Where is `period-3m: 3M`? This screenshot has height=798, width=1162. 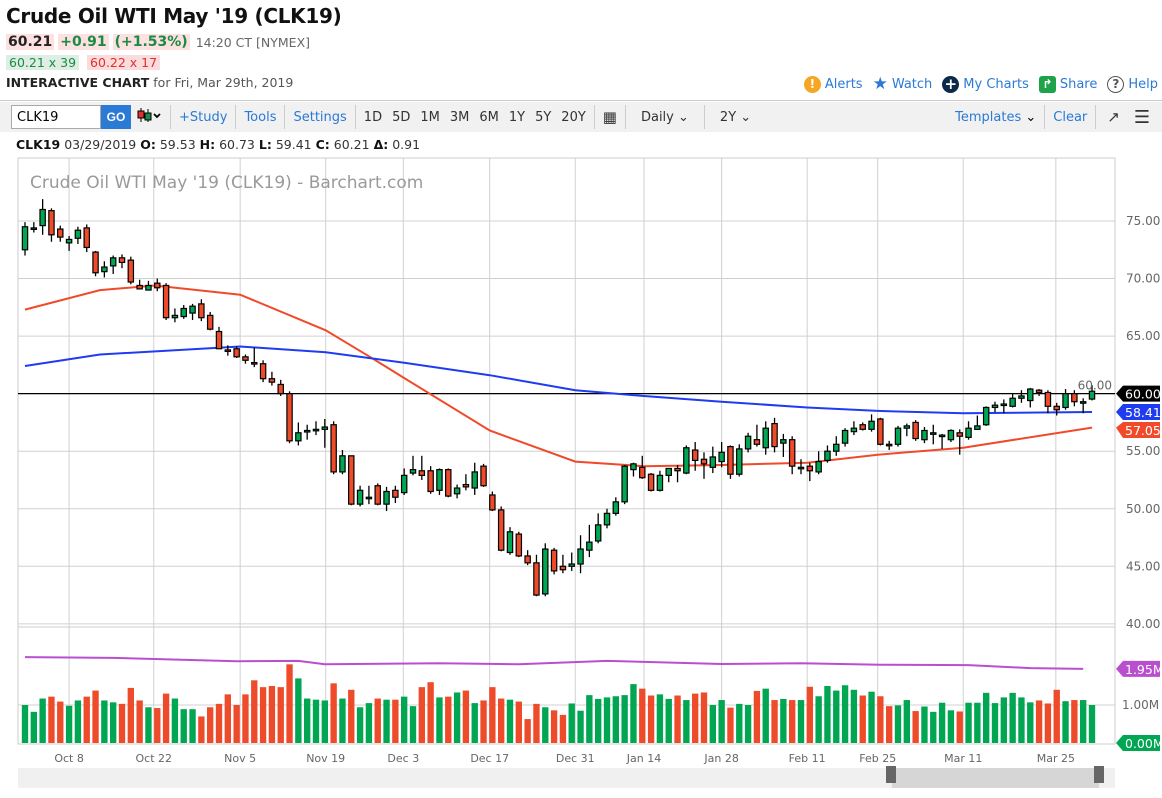 period-3m: 3M is located at coordinates (459, 117).